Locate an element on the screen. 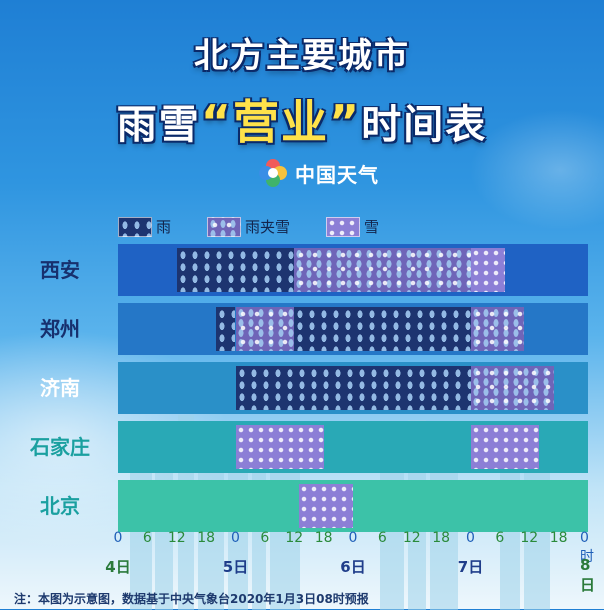  day-label: 7日 is located at coordinates (470, 567).